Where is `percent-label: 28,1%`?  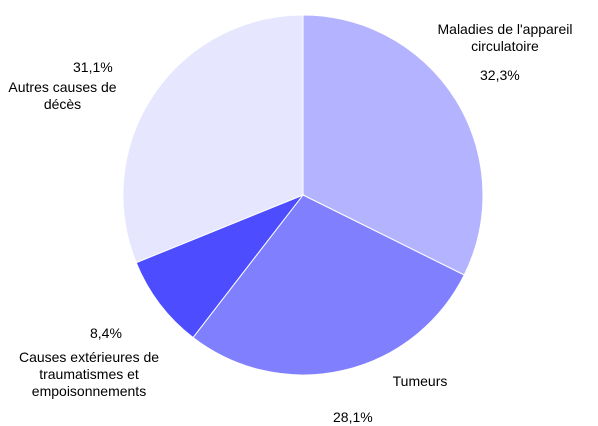
percent-label: 28,1% is located at coordinates (353, 417).